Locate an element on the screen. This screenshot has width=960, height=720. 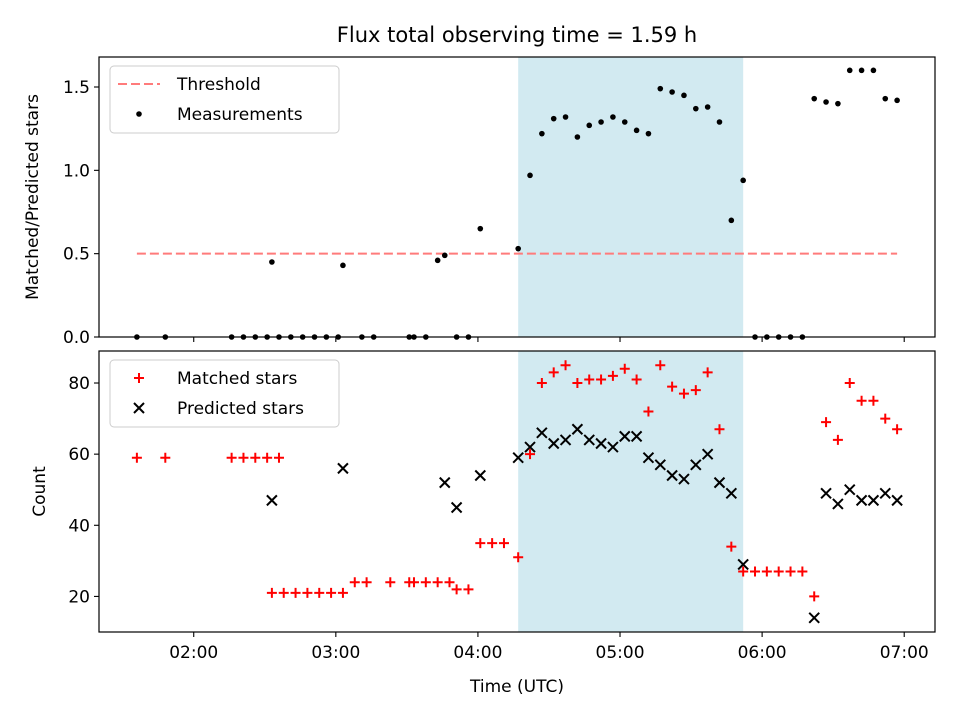
chart-title: Flux total observing time = 1.59 h is located at coordinates (517, 35).